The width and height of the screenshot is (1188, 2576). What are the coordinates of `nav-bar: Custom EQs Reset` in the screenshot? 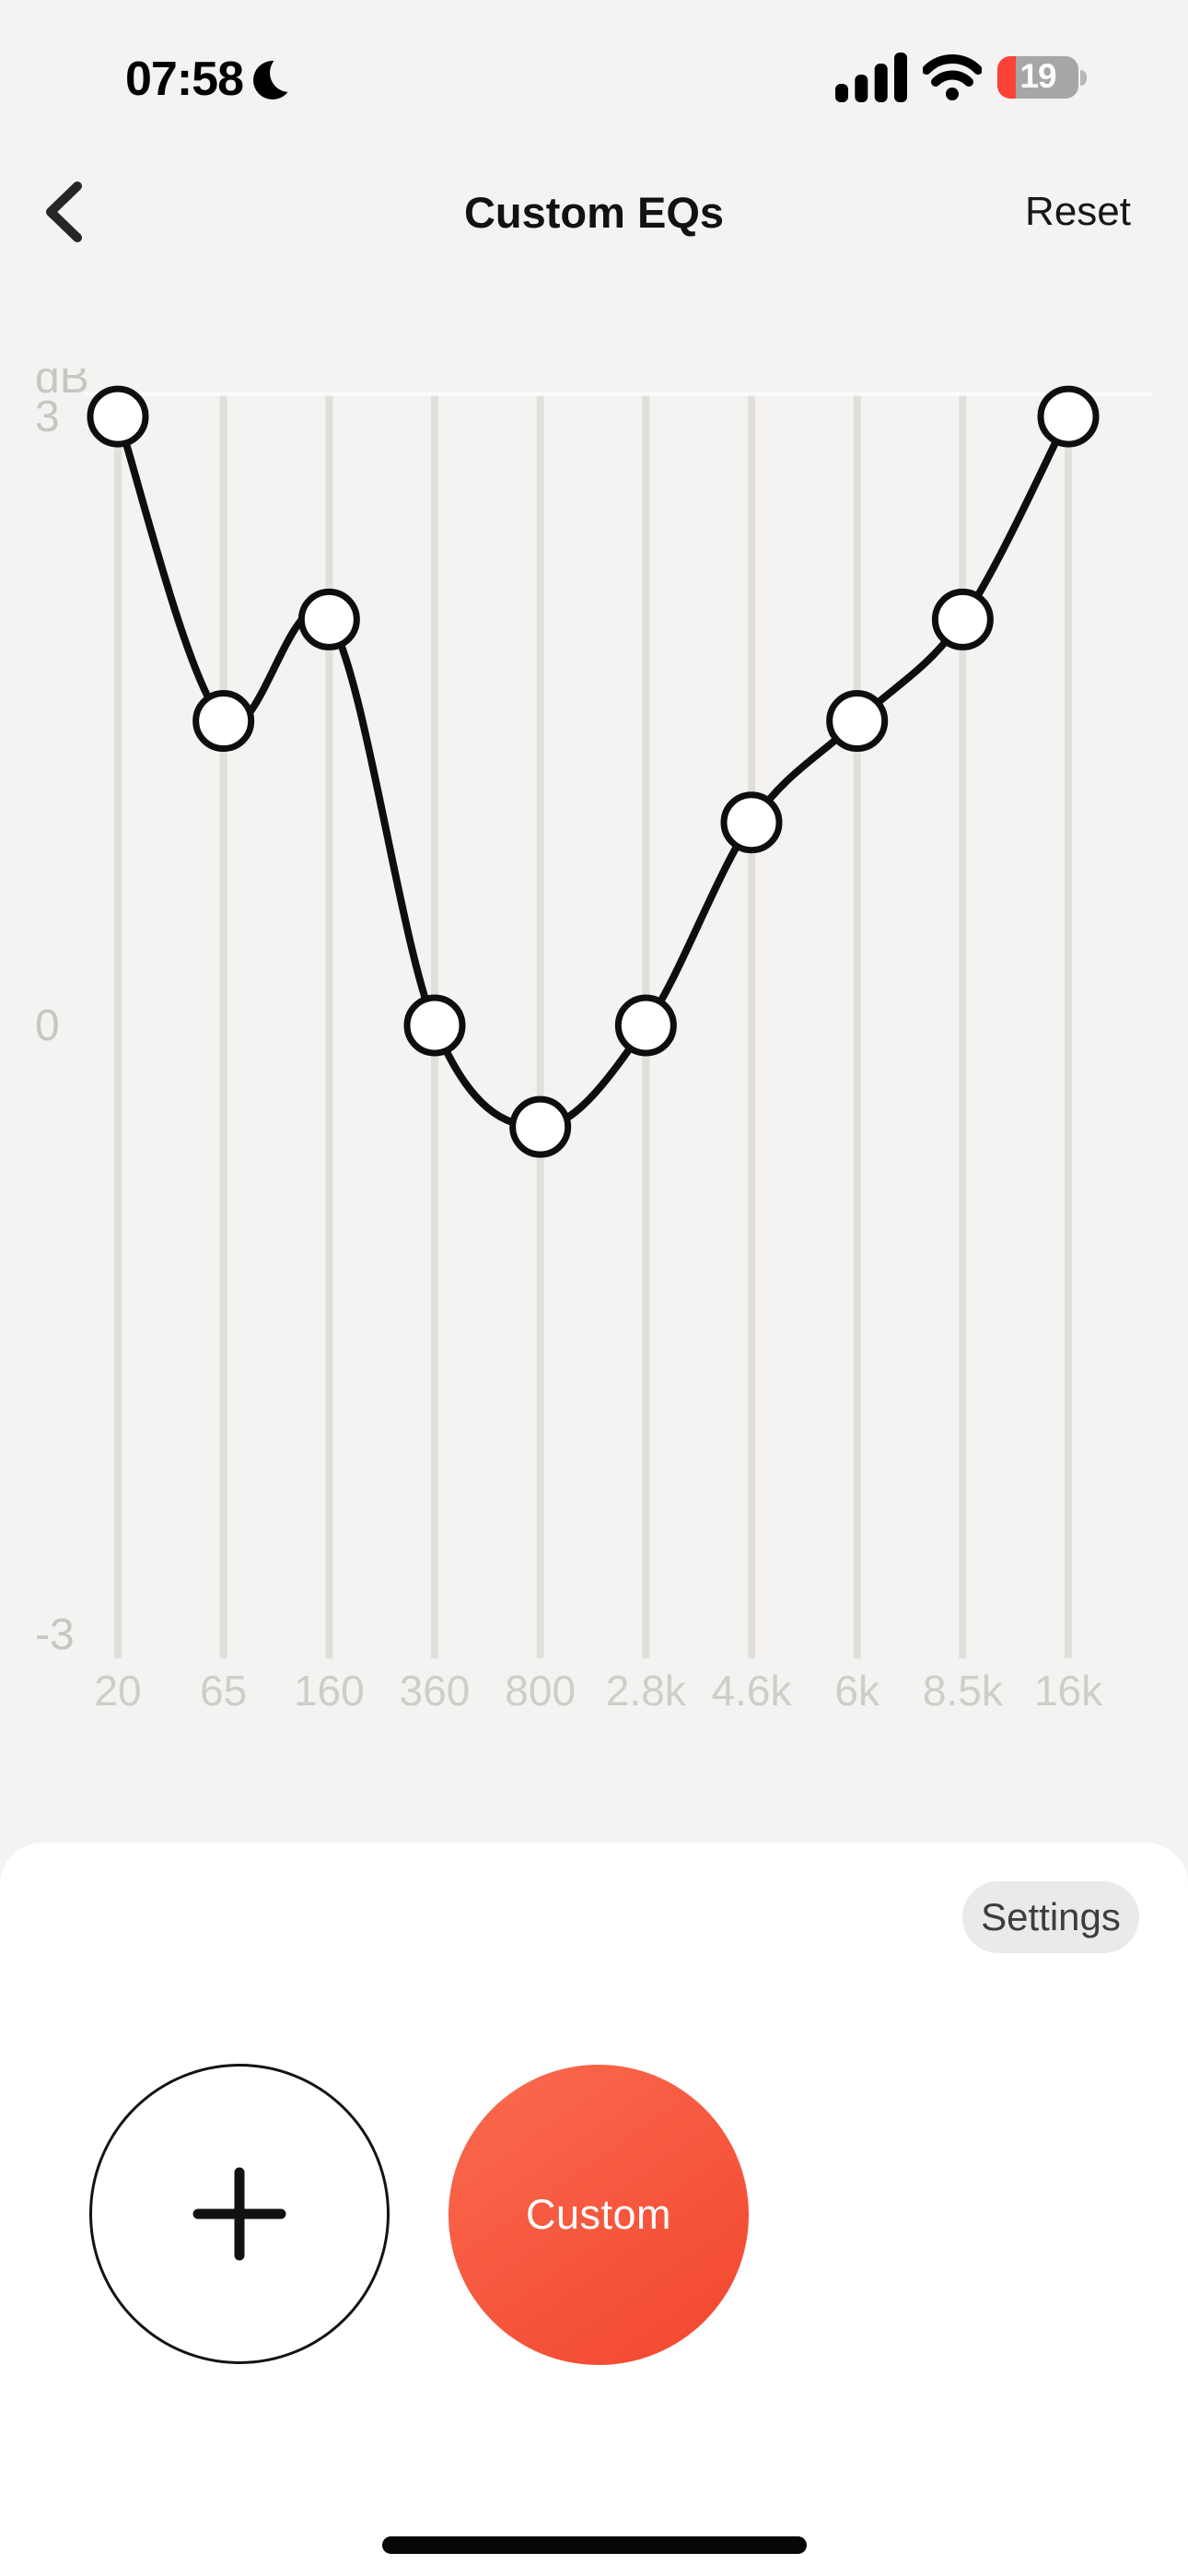 It's located at (594, 211).